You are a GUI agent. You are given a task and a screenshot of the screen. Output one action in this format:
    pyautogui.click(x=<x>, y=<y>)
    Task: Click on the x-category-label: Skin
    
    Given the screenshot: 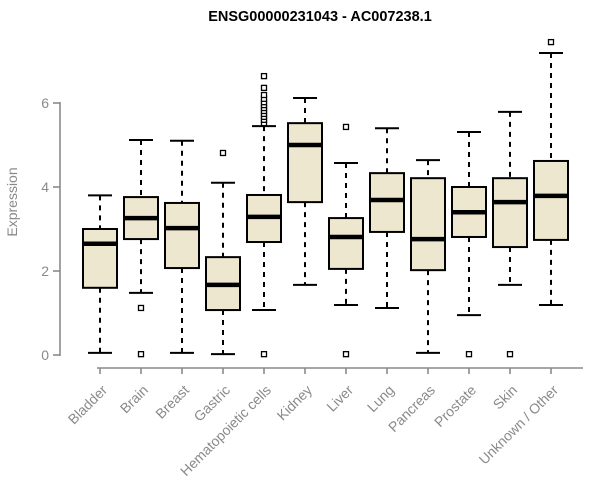 What is the action you would take?
    pyautogui.click(x=505, y=397)
    